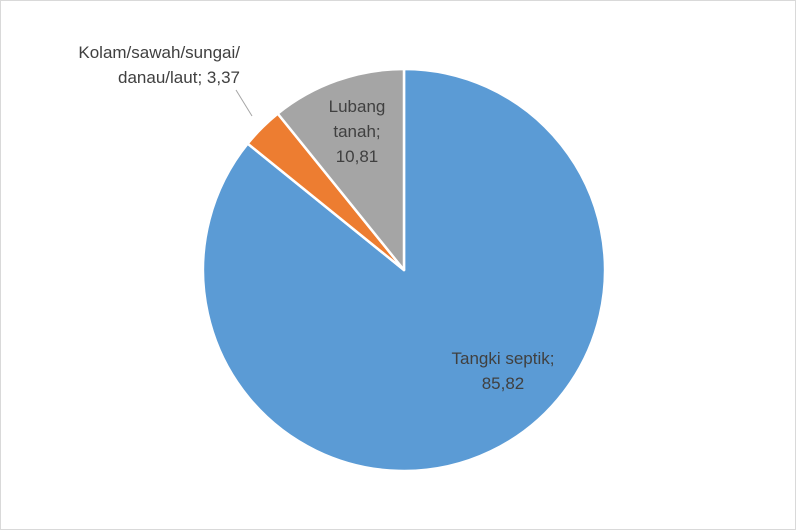 The width and height of the screenshot is (796, 530). Describe the element at coordinates (503, 383) in the screenshot. I see `value-label: 85,82` at that location.